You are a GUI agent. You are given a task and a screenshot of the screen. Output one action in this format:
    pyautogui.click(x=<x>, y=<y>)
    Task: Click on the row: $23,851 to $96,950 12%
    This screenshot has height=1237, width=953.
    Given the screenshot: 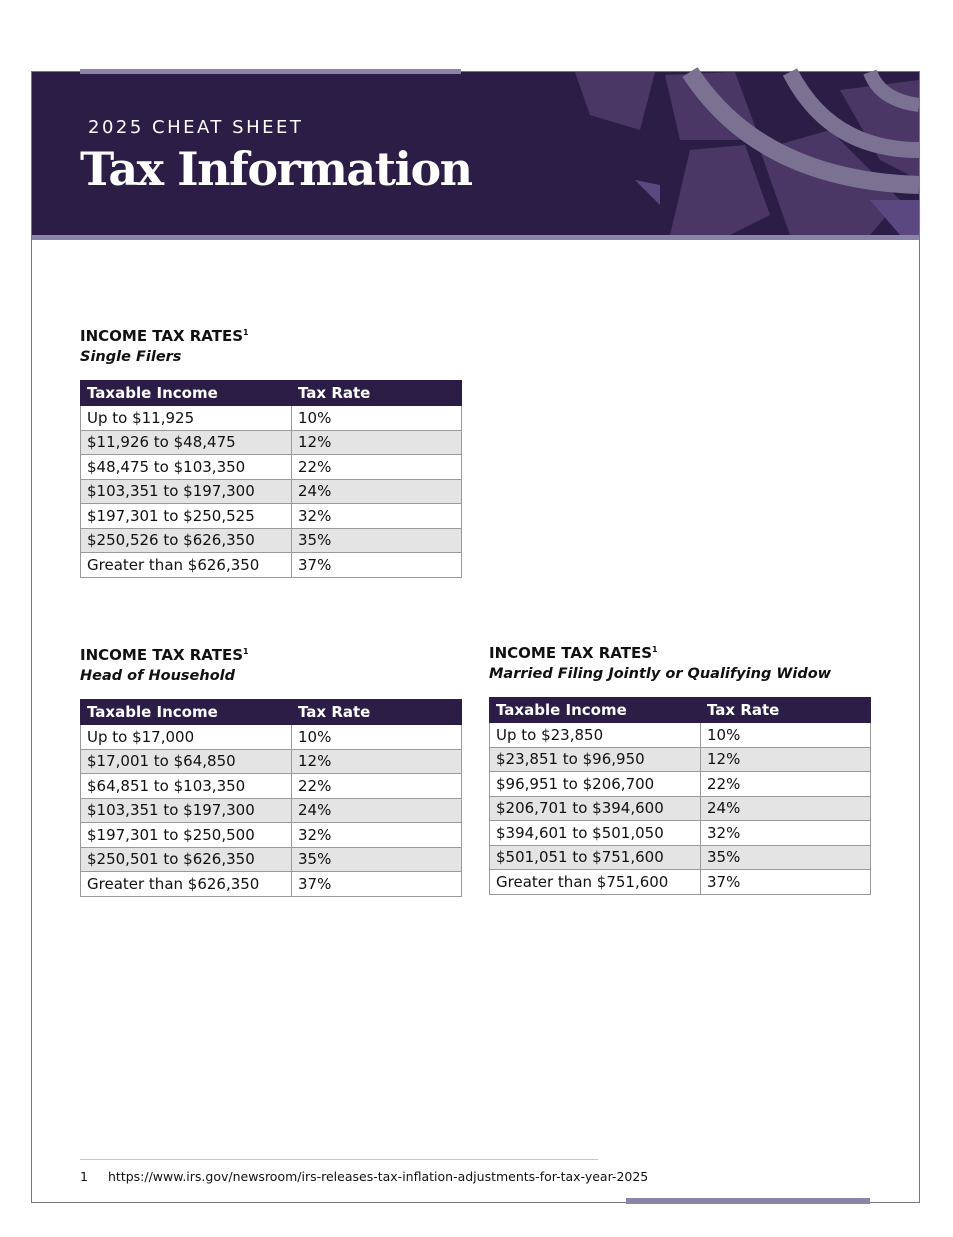 What is the action you would take?
    pyautogui.click(x=680, y=759)
    